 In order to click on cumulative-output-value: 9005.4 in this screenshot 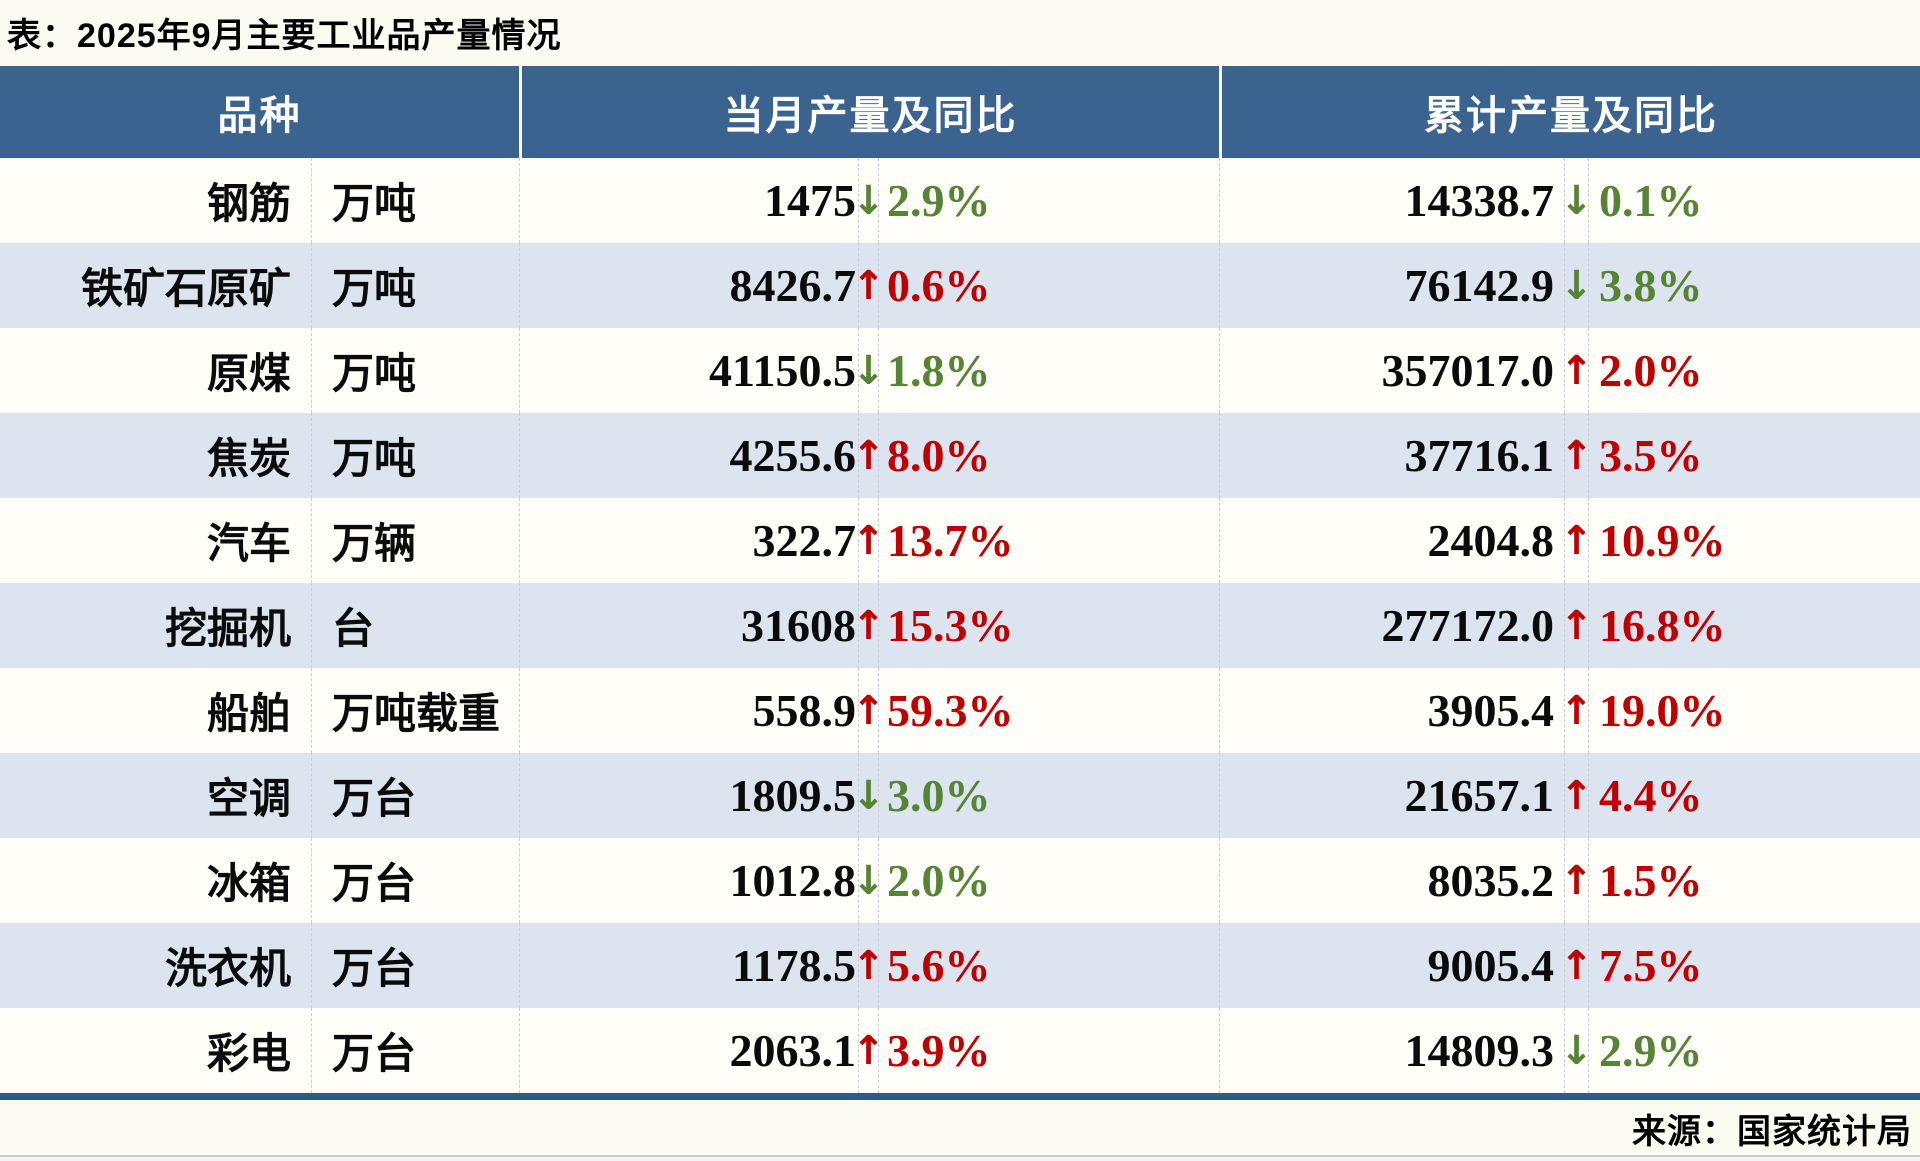, I will do `click(1391, 965)`.